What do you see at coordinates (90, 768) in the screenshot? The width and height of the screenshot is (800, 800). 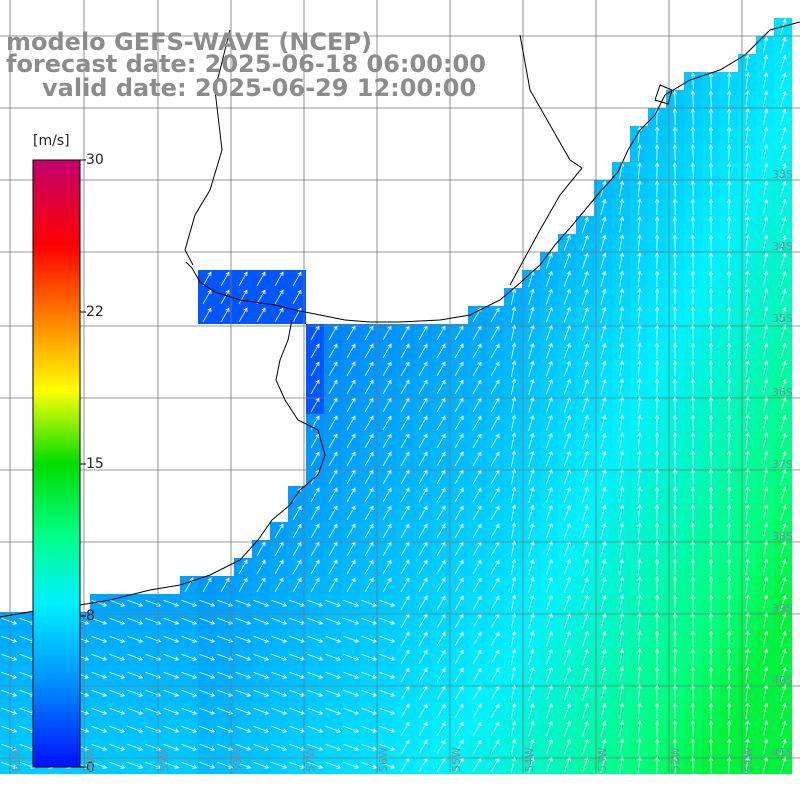 I see `colorbar-tick-label: 0` at bounding box center [90, 768].